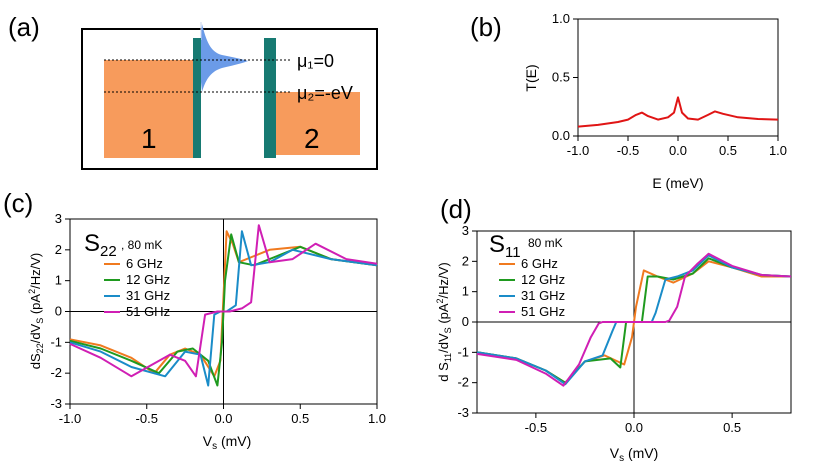 Image resolution: width=817 pixels, height=469 pixels. What do you see at coordinates (24, 27) in the screenshot?
I see `panel-label-a: (a)` at bounding box center [24, 27].